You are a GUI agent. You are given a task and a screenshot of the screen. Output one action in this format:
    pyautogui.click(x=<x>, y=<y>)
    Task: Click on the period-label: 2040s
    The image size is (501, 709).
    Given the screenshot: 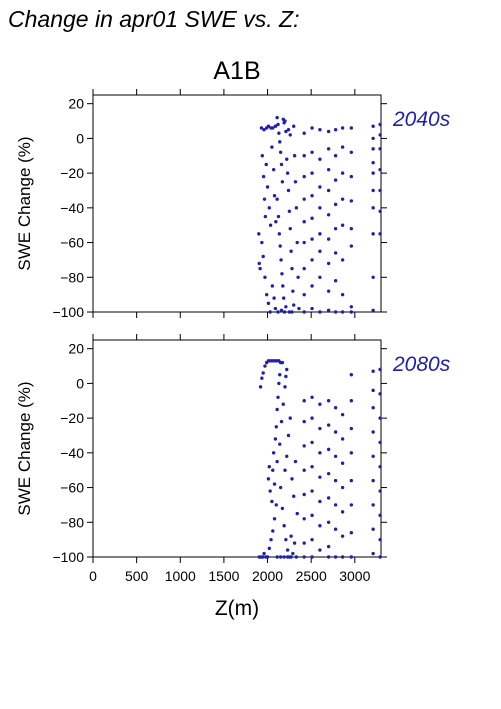 What is the action you would take?
    pyautogui.click(x=421, y=119)
    